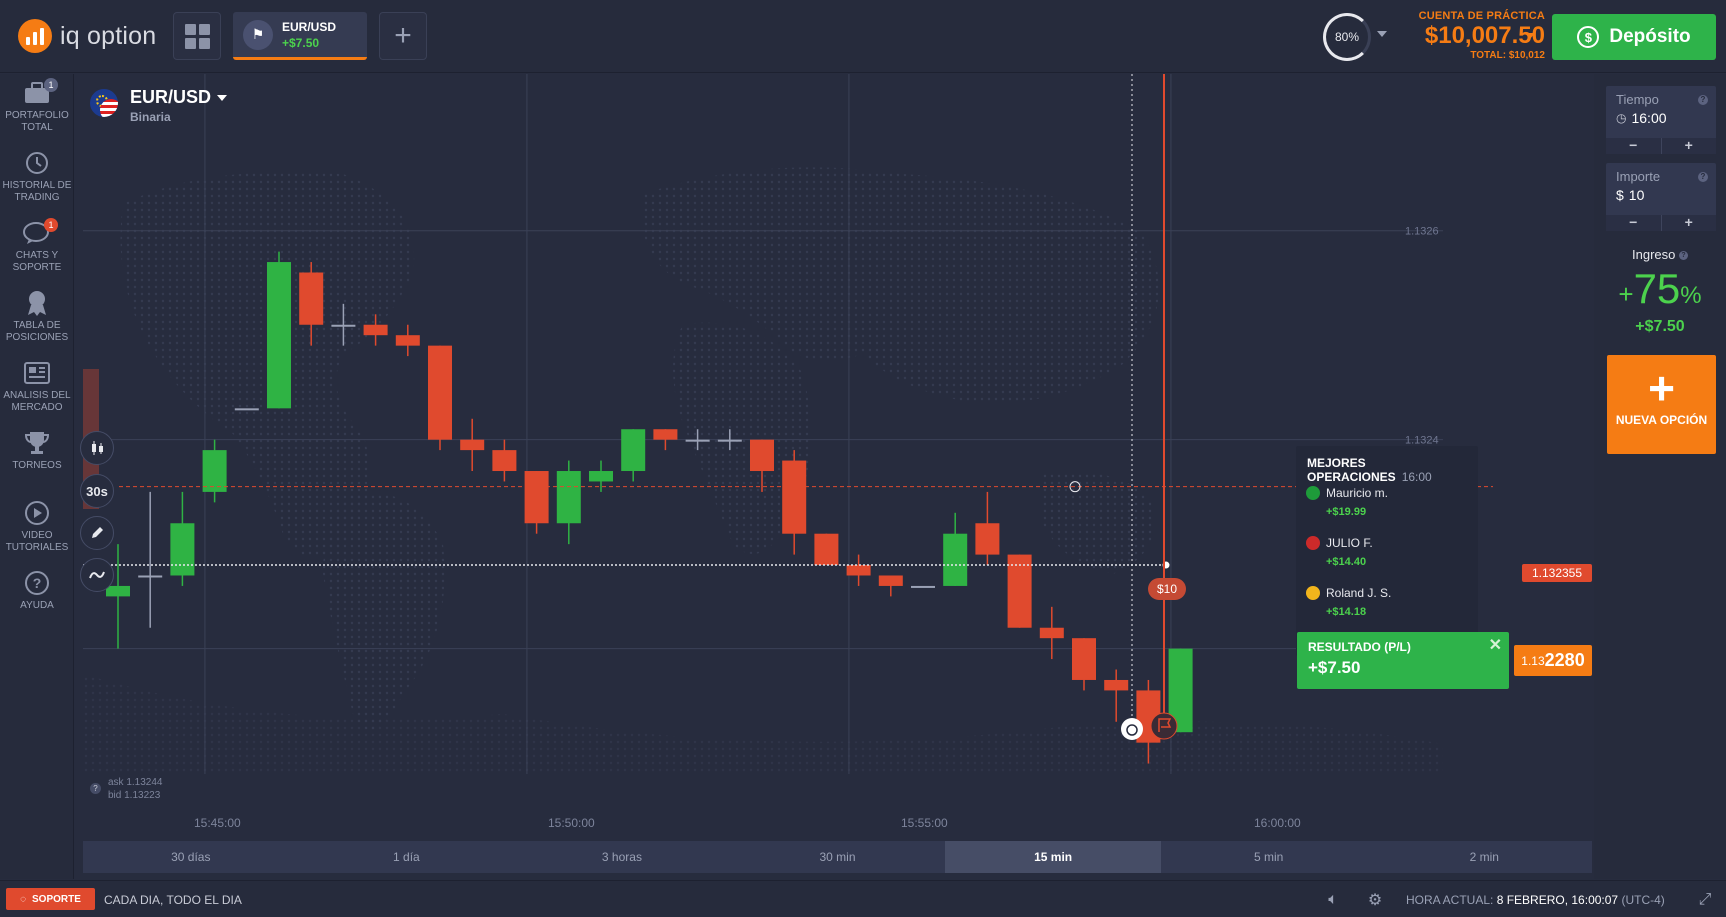 This screenshot has width=1726, height=917. I want to click on sidebar-item-portfolio: 1 PORTAFOLIO TOTAL, so click(37, 105).